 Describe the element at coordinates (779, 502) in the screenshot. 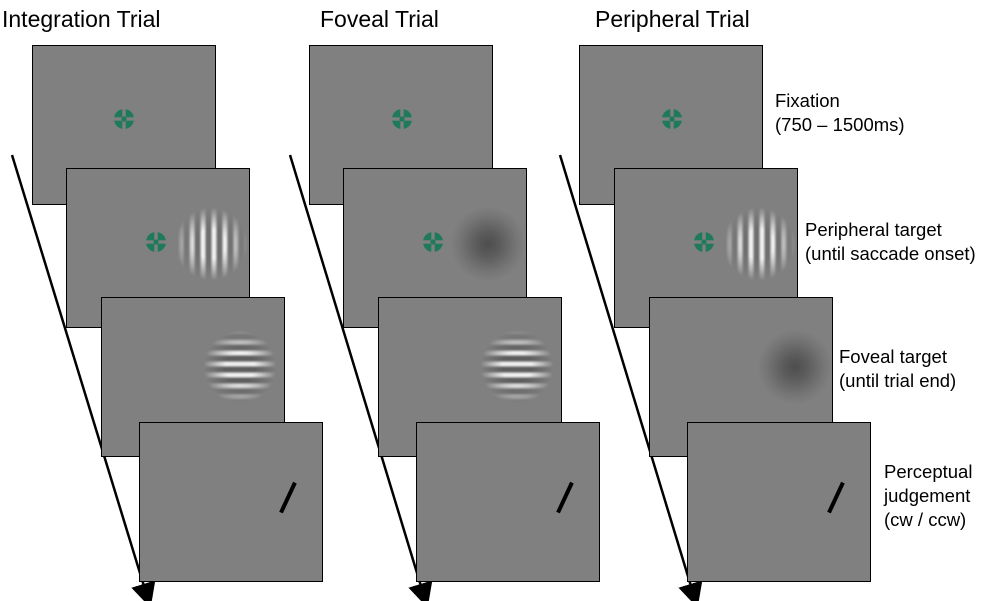

I see `peripheral-judgement-screen` at that location.